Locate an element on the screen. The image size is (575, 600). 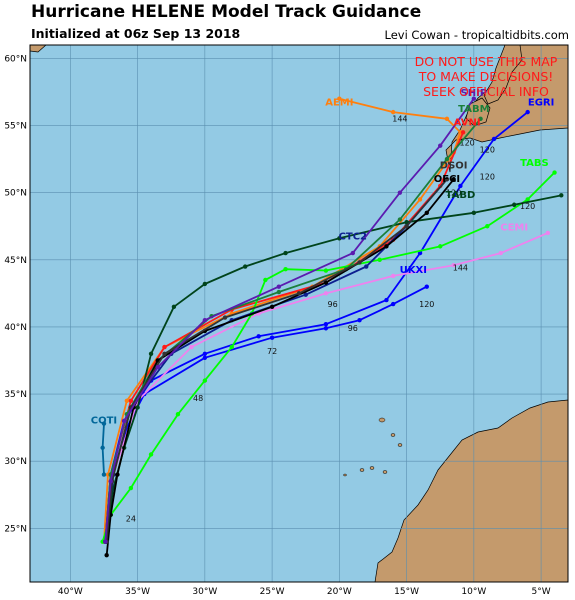
model-label-coti: COTI is located at coordinates (104, 421).